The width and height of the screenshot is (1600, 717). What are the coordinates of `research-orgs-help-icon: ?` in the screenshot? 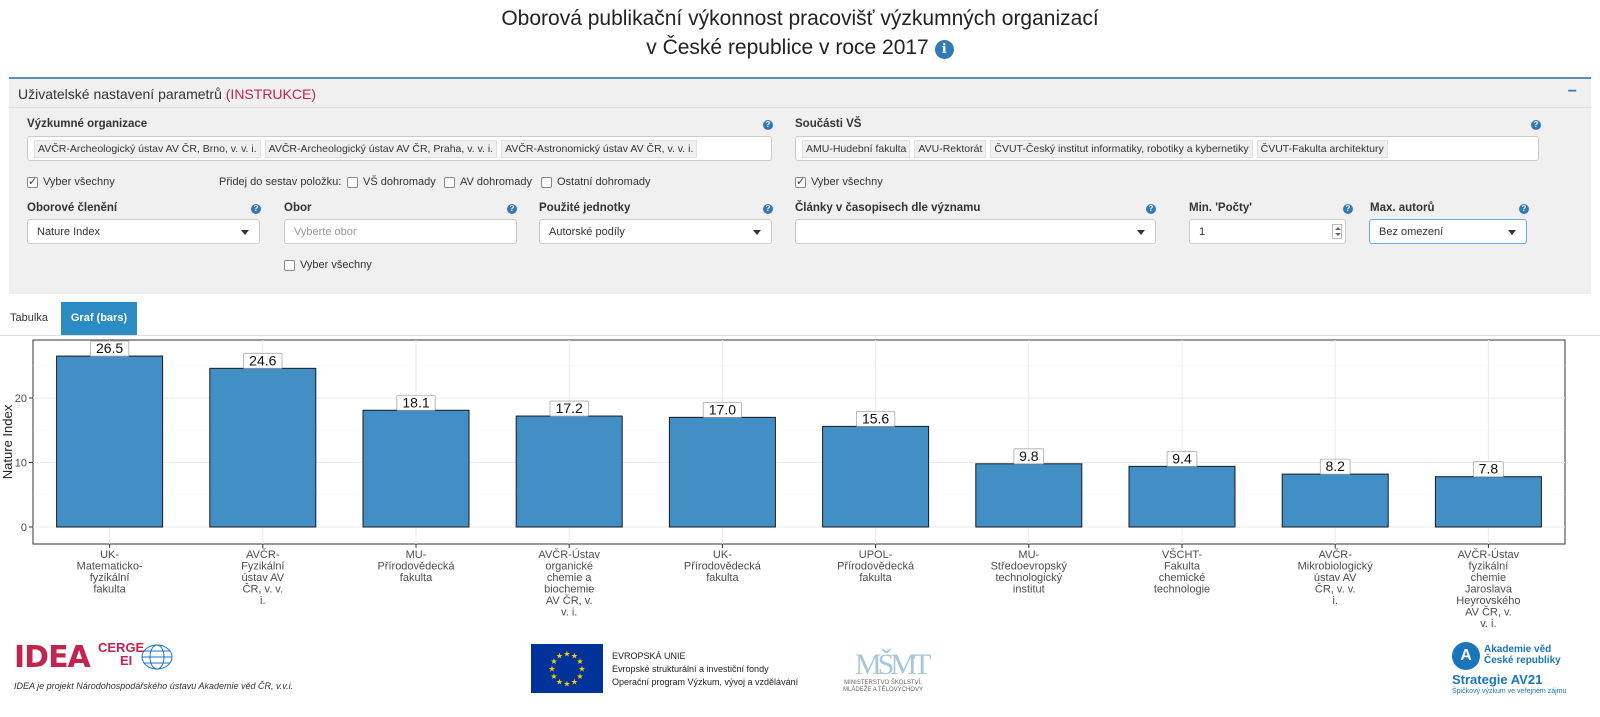 It's located at (768, 125).